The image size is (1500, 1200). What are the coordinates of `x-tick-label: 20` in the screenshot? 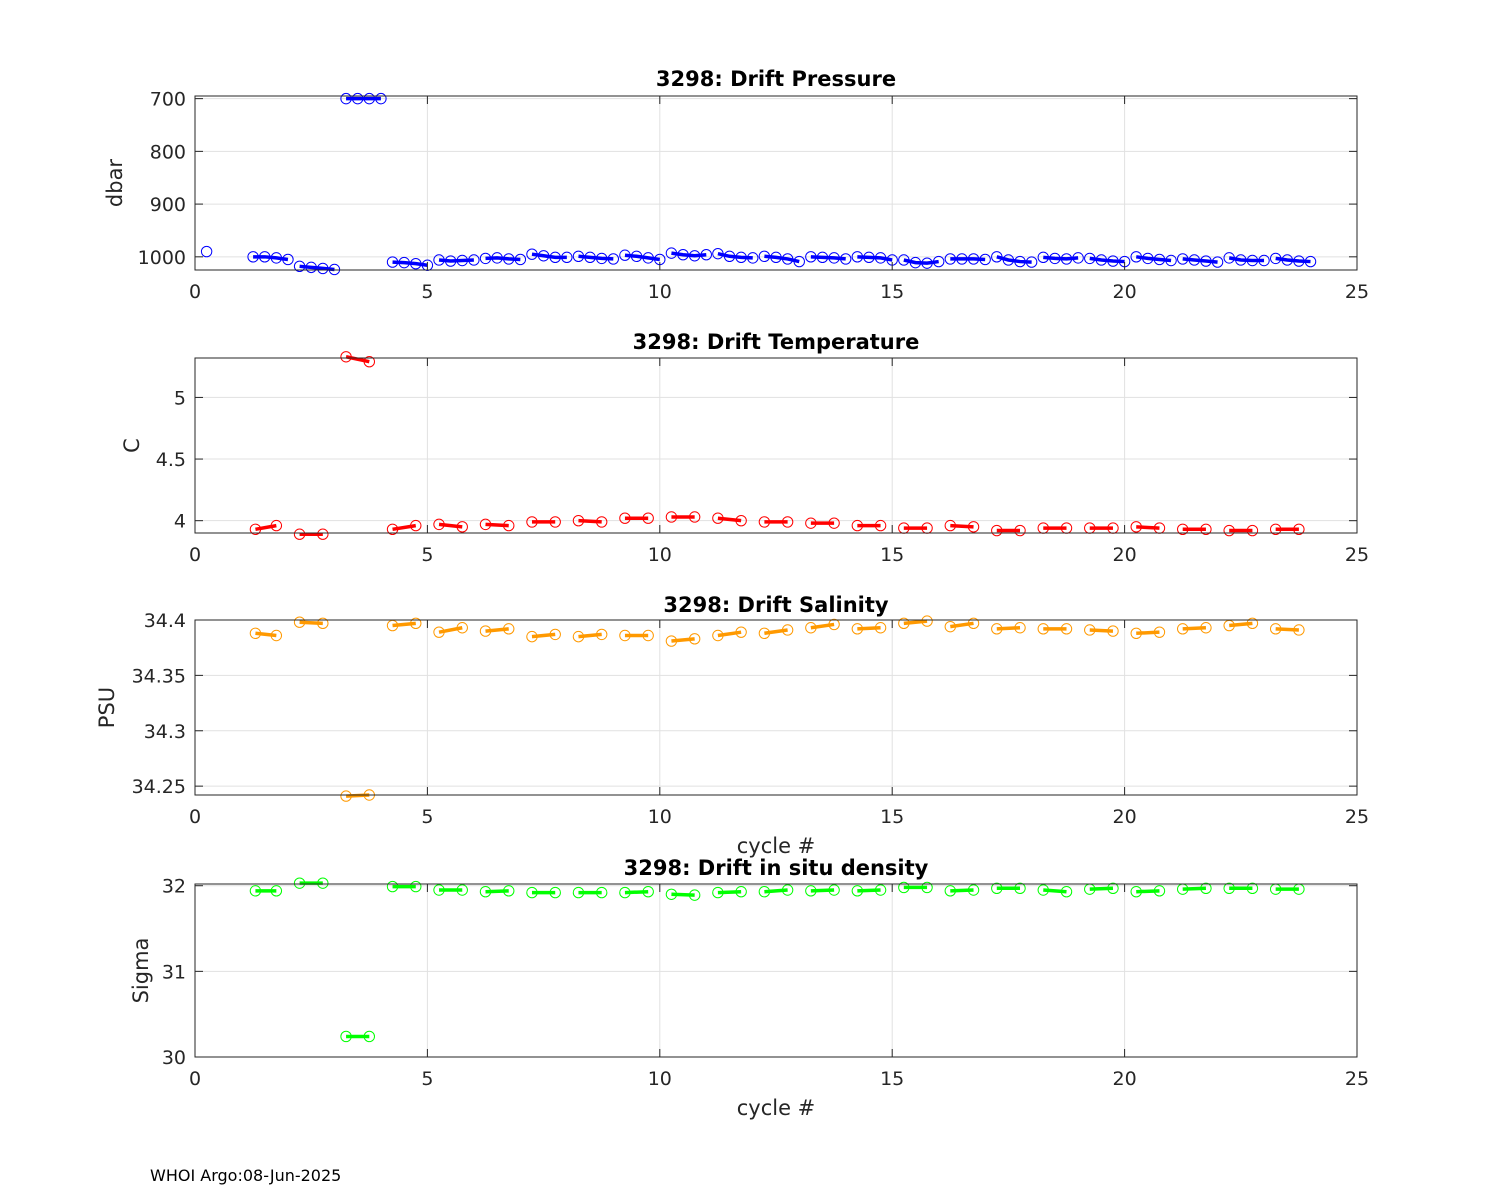 It's located at (1125, 817).